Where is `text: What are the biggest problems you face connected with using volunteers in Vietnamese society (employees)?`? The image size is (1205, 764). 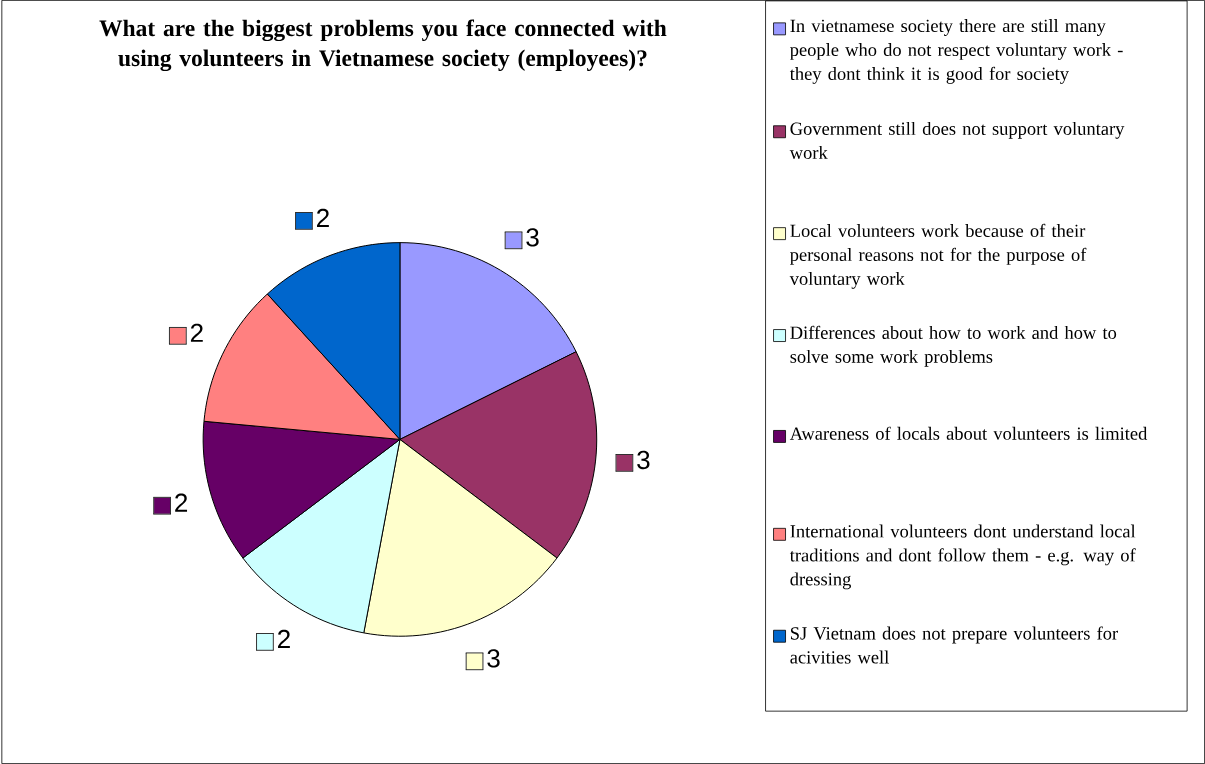
text: What are the biggest problems you face connected with using volunteers in Vietnamese society (employees)? is located at coordinates (383, 45).